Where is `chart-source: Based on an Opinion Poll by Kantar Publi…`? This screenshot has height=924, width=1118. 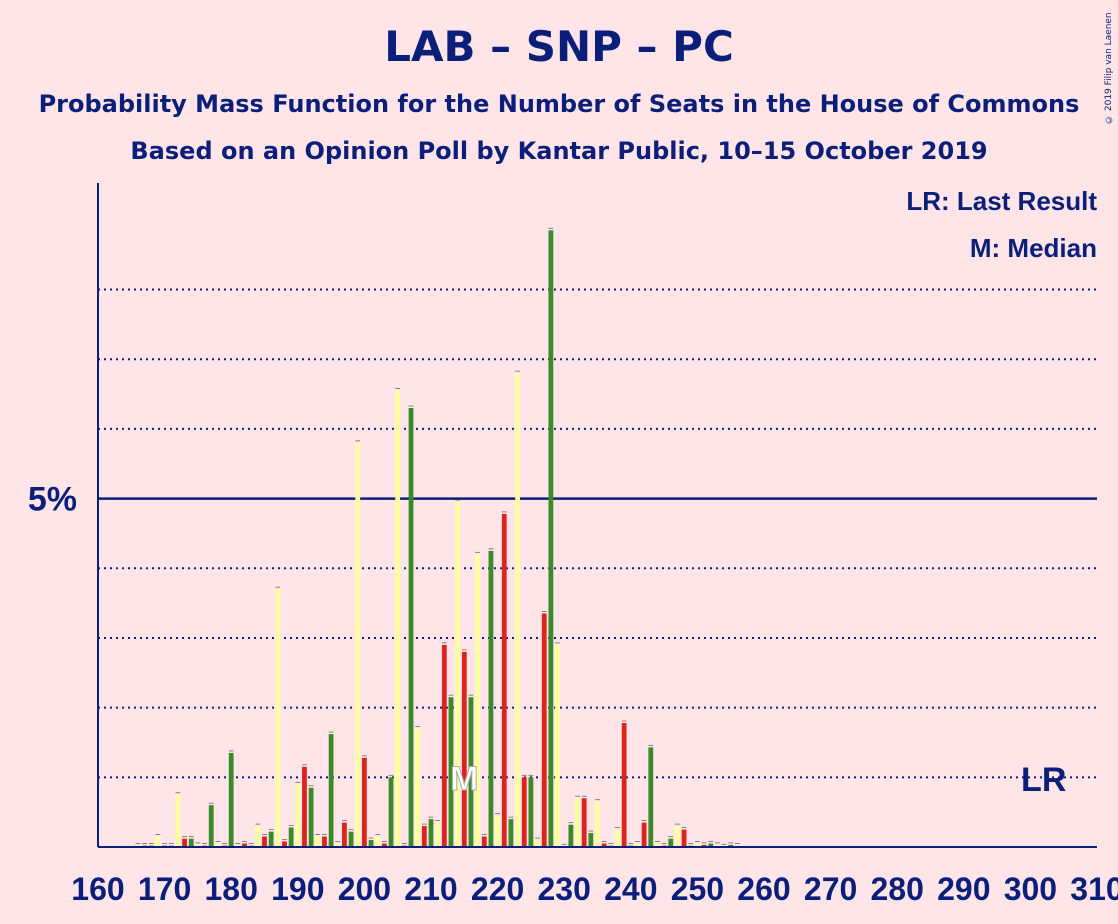
chart-source: Based on an Opinion Poll by Kantar Publi… is located at coordinates (559, 151).